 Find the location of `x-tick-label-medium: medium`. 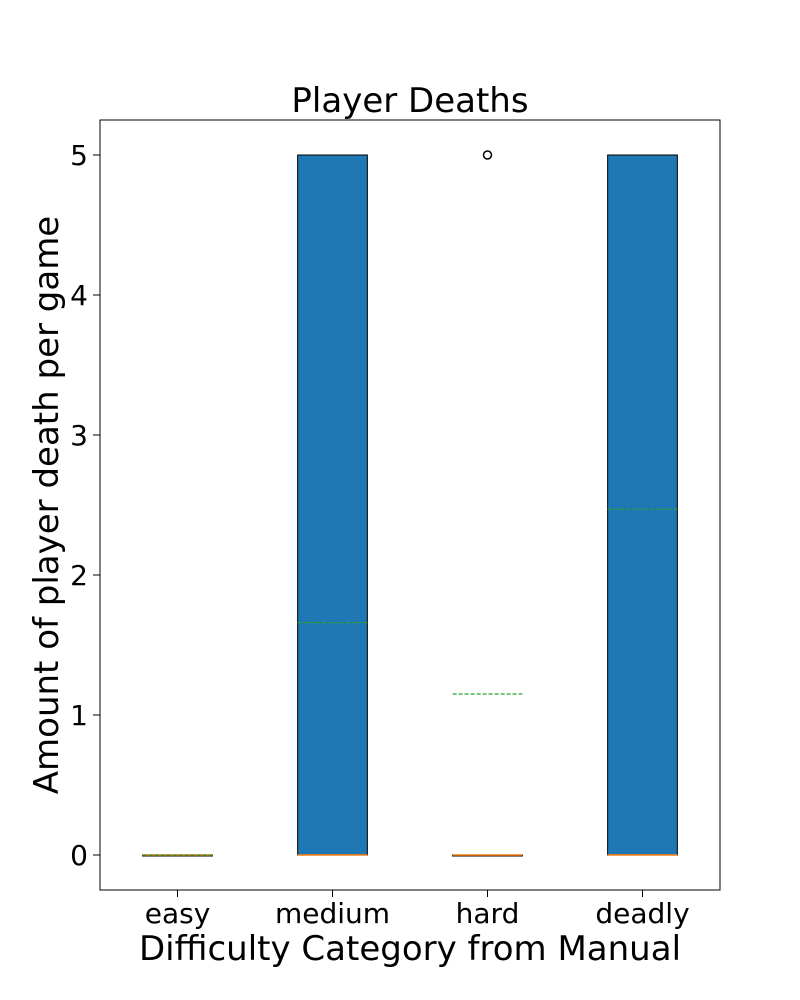

x-tick-label-medium: medium is located at coordinates (332, 913).